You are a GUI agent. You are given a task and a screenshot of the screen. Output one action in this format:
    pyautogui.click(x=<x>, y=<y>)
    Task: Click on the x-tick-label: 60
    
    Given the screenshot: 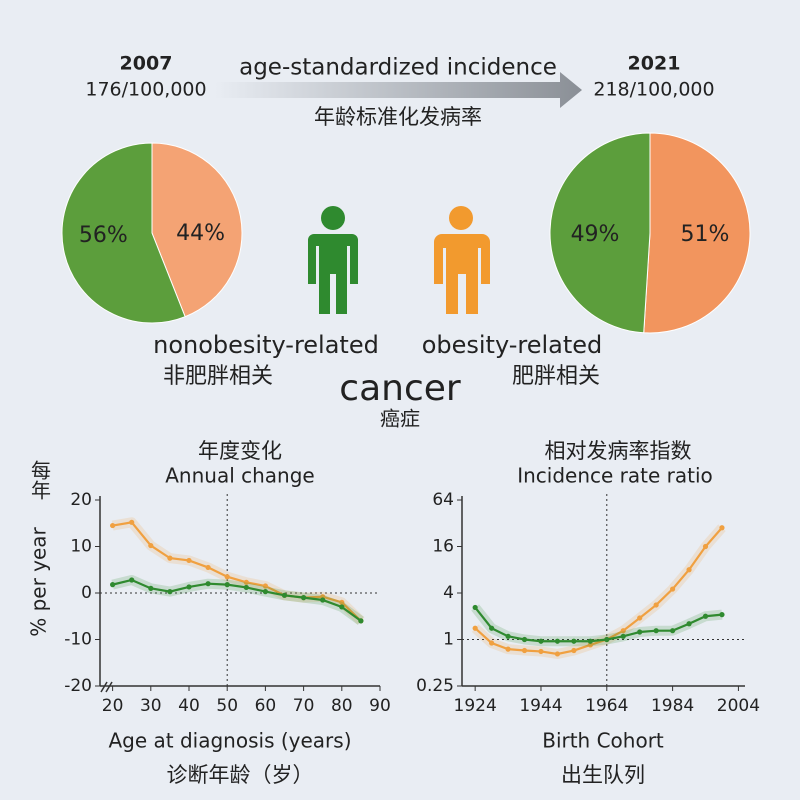 What is the action you would take?
    pyautogui.click(x=266, y=706)
    